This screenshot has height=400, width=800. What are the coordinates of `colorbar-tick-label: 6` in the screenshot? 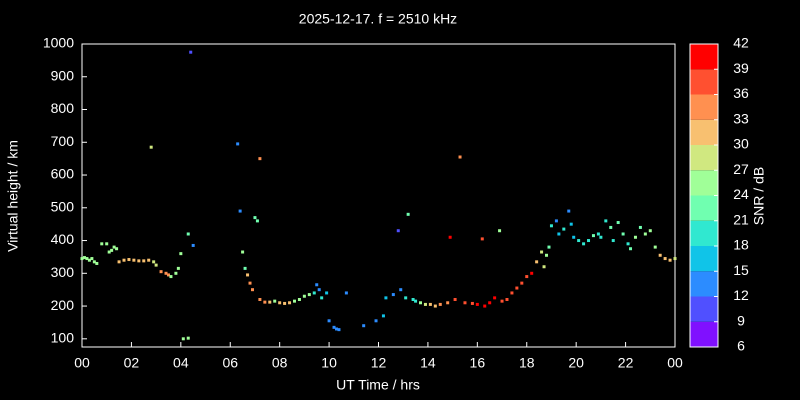 It's located at (741, 346).